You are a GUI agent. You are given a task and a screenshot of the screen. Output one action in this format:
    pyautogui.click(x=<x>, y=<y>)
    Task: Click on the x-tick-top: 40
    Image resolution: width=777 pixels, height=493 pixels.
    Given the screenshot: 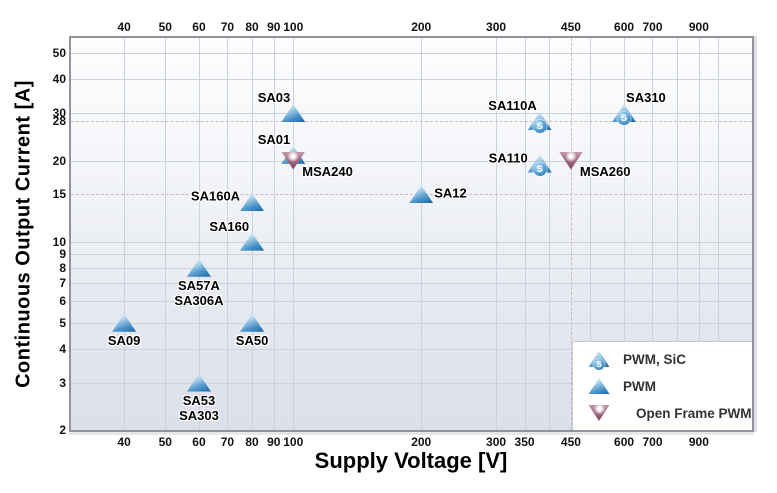 What is the action you would take?
    pyautogui.click(x=124, y=27)
    